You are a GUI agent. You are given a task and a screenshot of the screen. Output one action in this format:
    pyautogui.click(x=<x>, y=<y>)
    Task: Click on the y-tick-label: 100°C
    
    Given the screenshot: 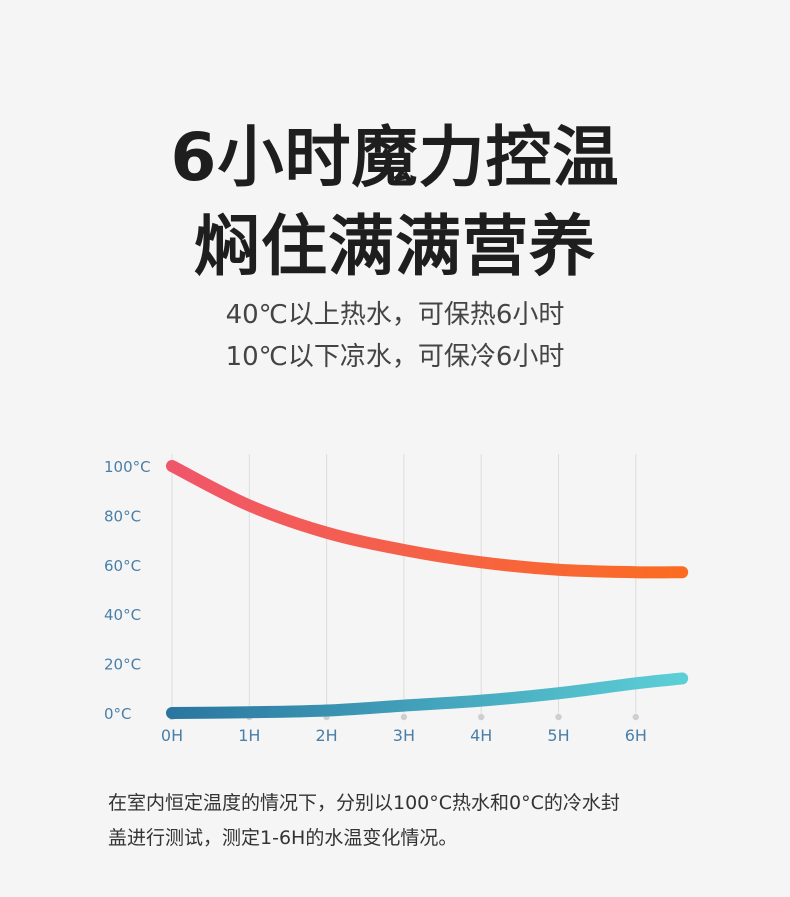 What is the action you would take?
    pyautogui.click(x=127, y=467)
    